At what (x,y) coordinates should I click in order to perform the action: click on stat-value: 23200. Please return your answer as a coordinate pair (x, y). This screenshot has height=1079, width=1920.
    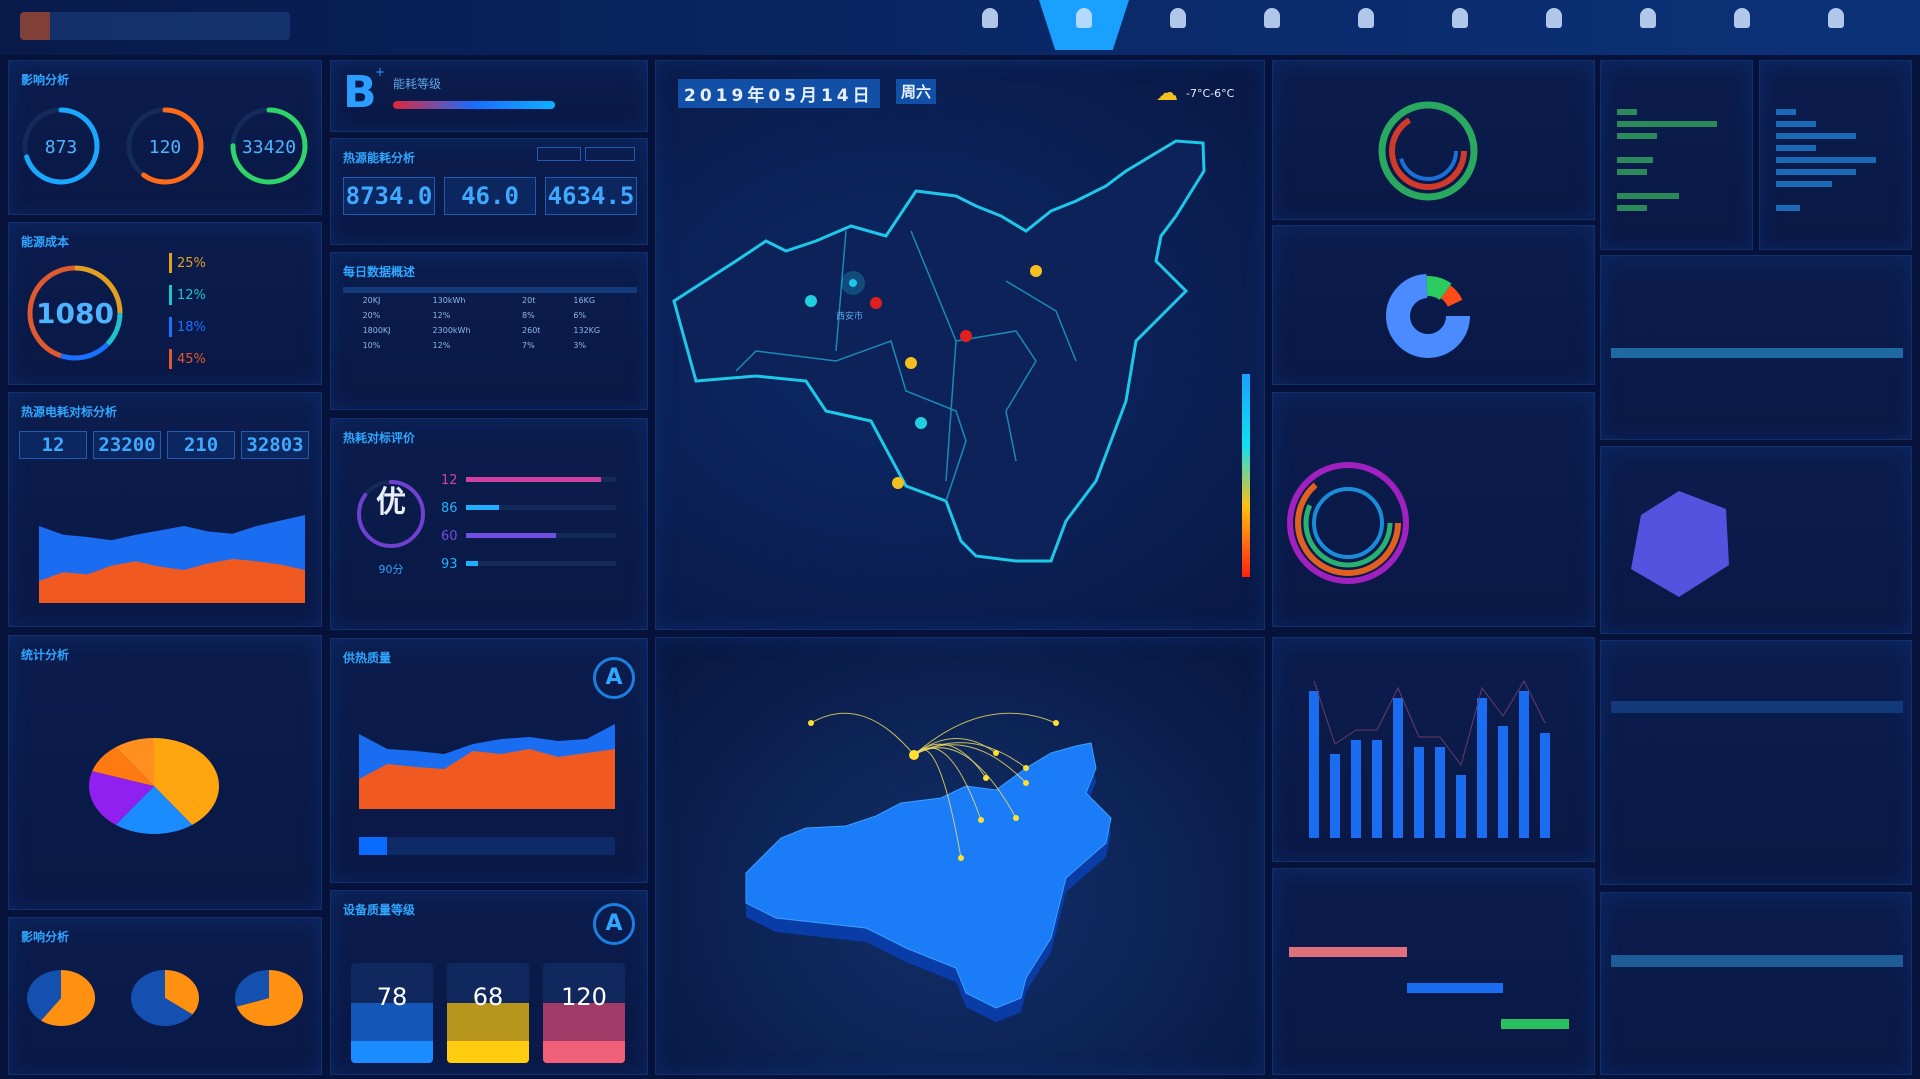
    Looking at the image, I should click on (127, 445).